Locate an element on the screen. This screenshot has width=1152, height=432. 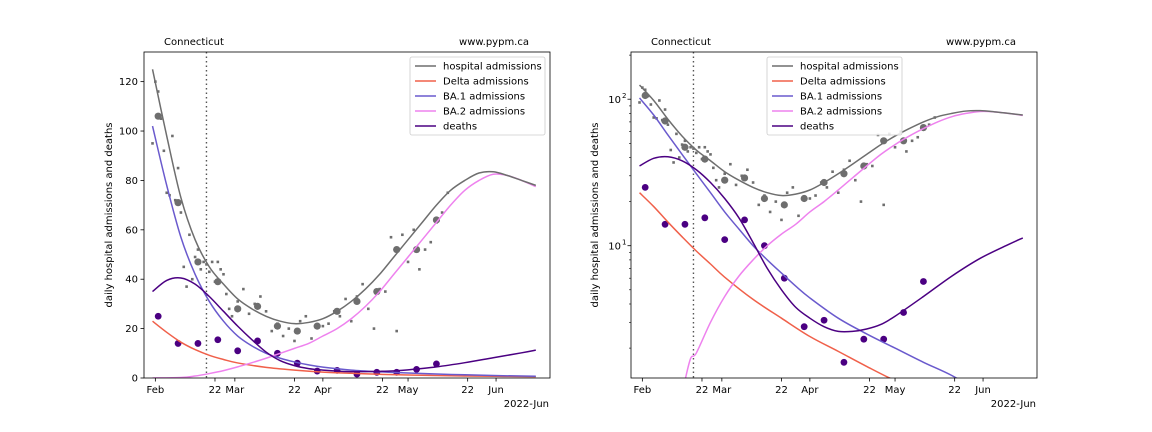
legend-label-hospital: hospital admissions is located at coordinates (849, 67).